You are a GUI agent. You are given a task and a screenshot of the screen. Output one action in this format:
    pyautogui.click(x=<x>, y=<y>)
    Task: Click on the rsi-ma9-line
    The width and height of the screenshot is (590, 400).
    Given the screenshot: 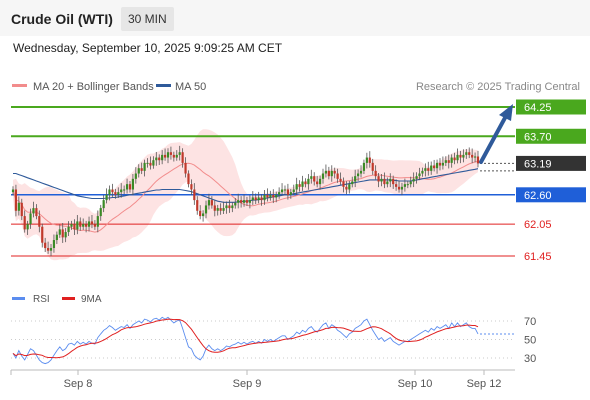 What is the action you would take?
    pyautogui.click(x=245, y=338)
    